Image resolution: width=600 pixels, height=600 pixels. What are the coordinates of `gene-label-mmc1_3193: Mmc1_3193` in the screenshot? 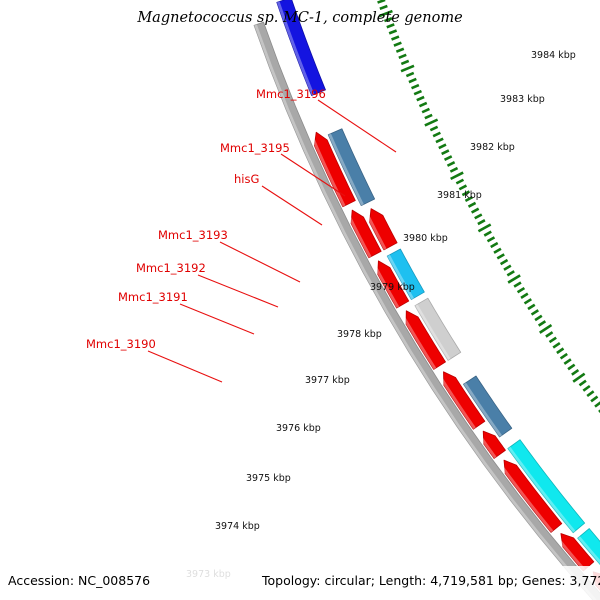 It's located at (193, 235).